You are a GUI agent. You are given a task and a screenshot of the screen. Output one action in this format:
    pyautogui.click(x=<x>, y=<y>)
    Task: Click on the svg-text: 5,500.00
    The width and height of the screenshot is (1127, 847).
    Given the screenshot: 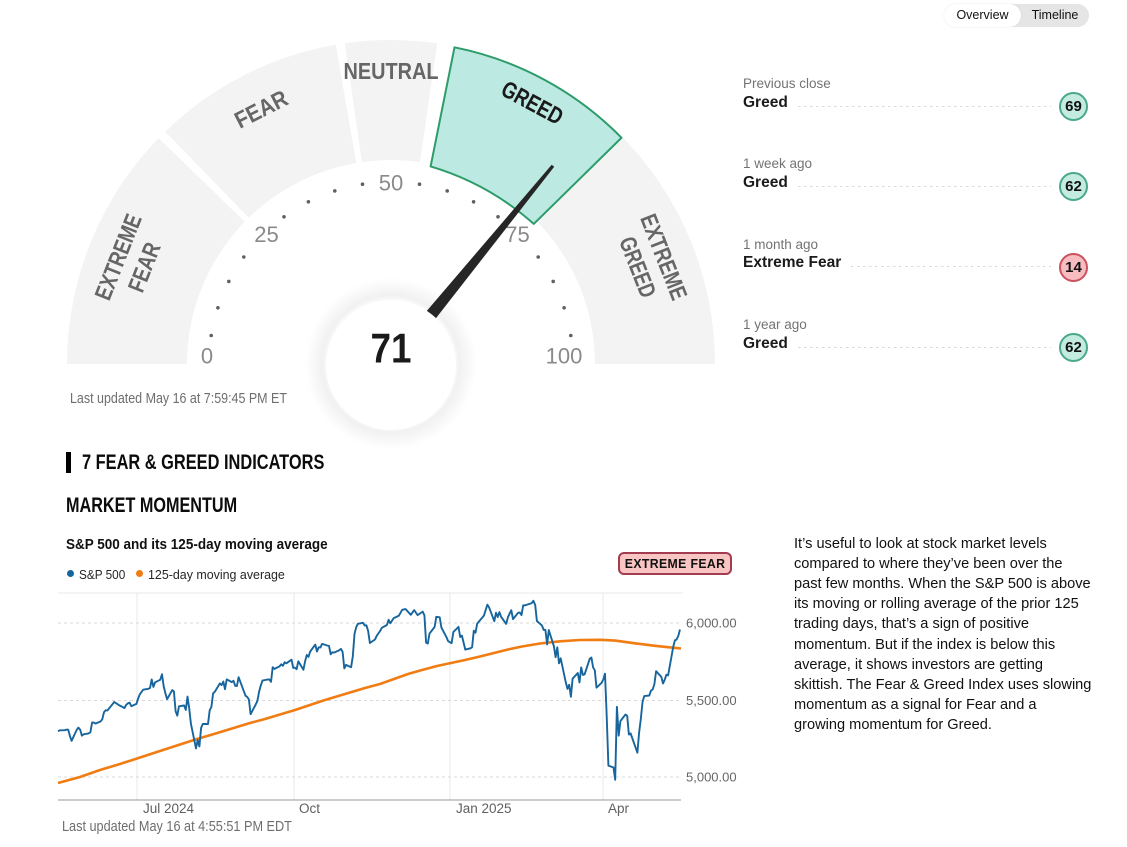 What is the action you would take?
    pyautogui.click(x=711, y=700)
    